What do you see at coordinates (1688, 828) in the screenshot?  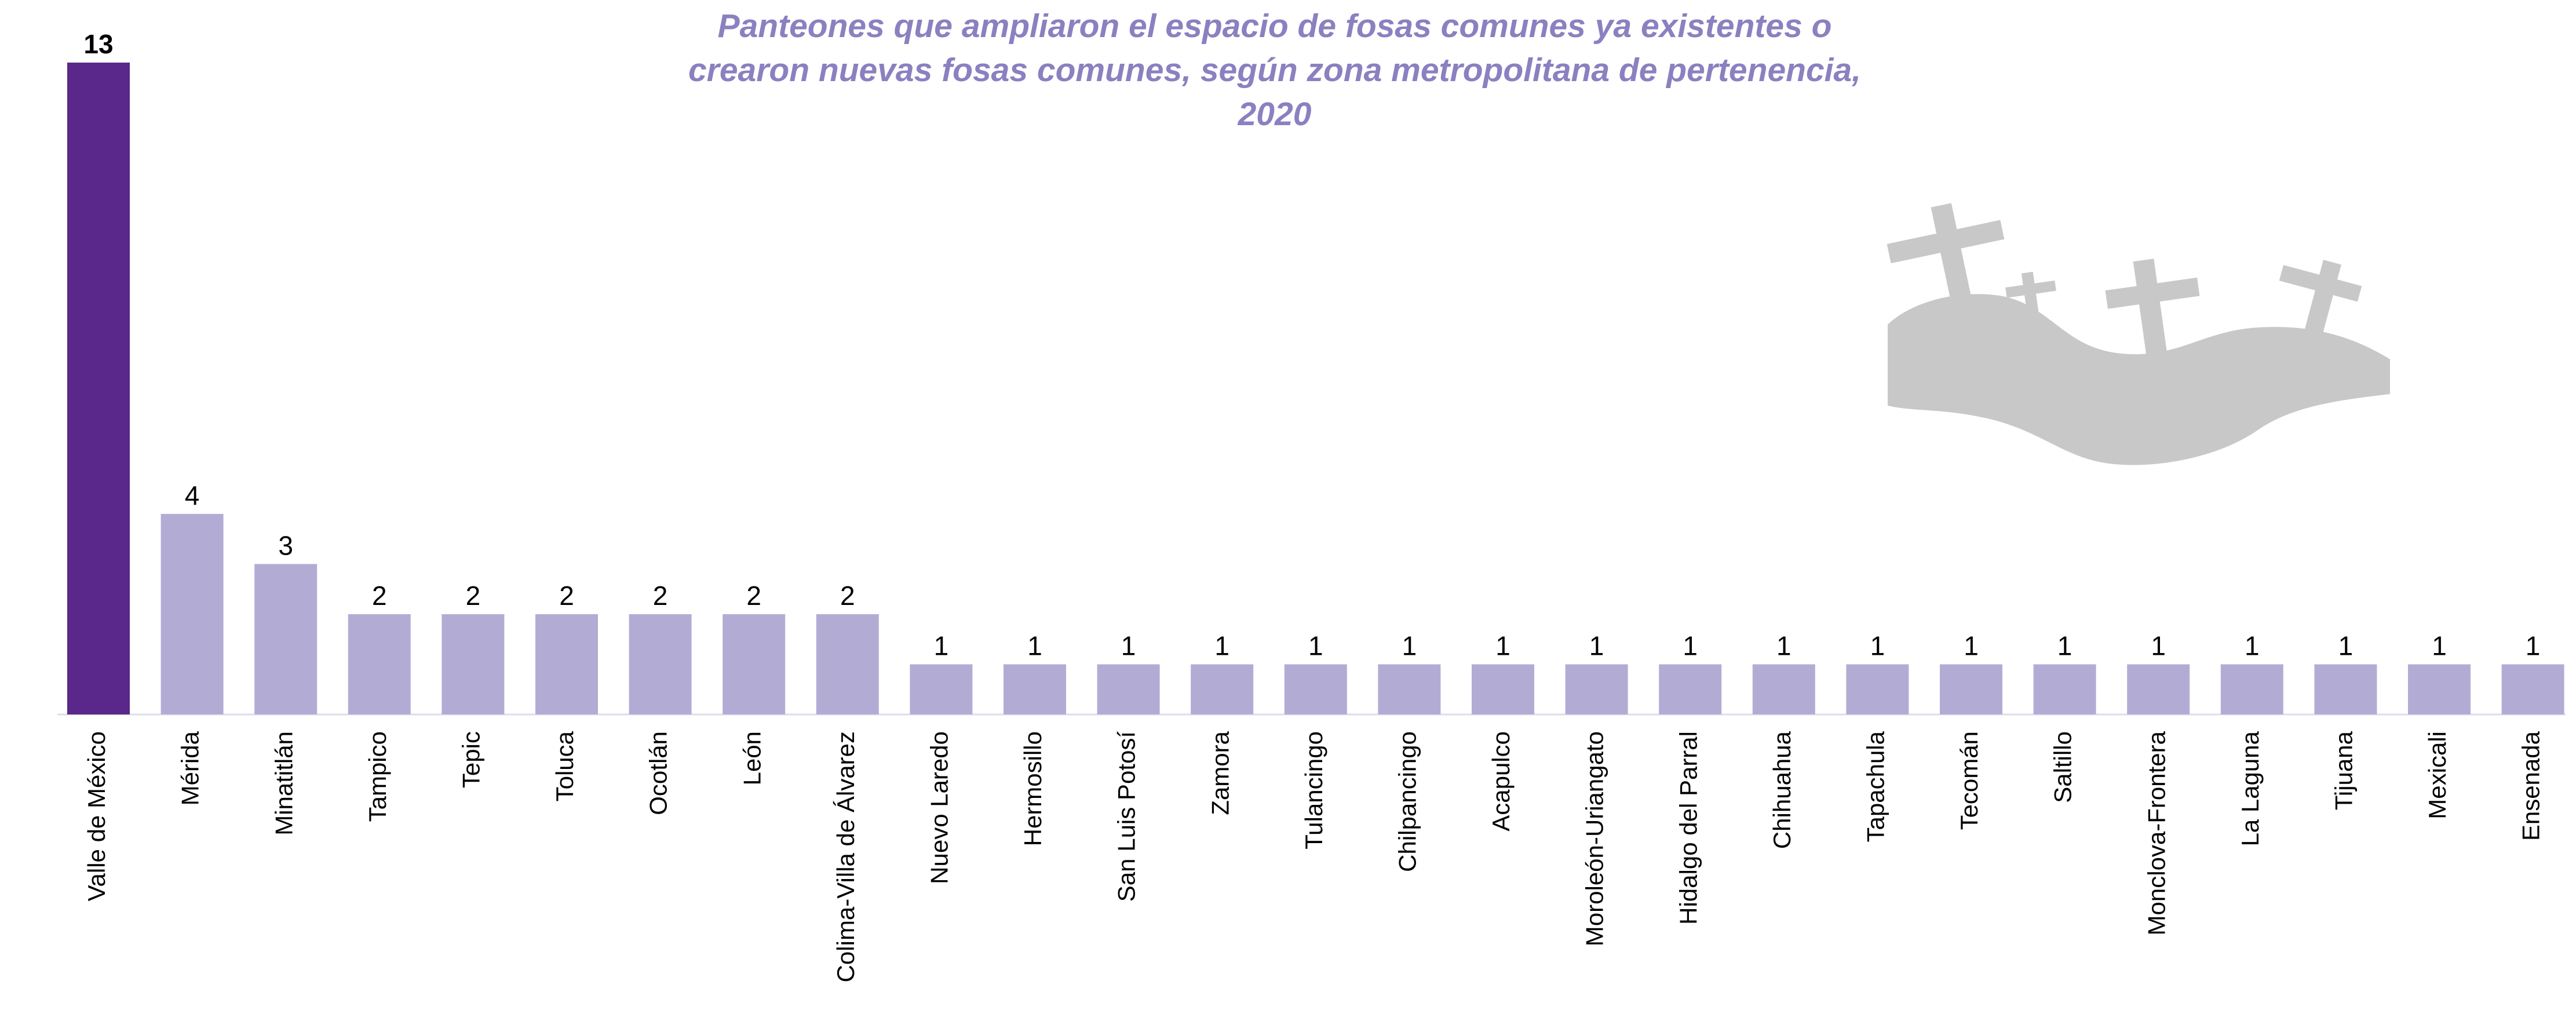 I see `x-tick-label: Hidalgo del Parral` at bounding box center [1688, 828].